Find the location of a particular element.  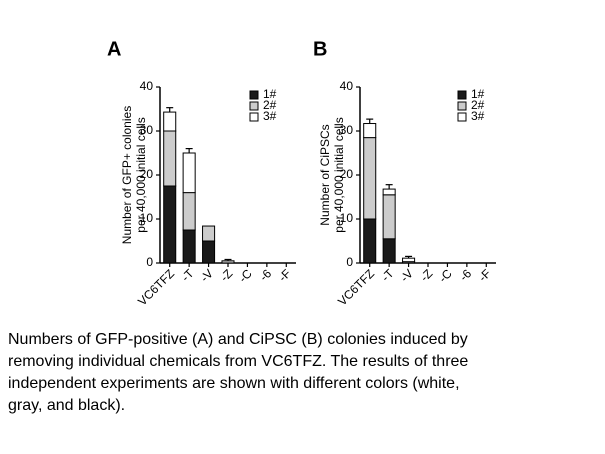

caption-line: gray, and black). is located at coordinates (66, 405).